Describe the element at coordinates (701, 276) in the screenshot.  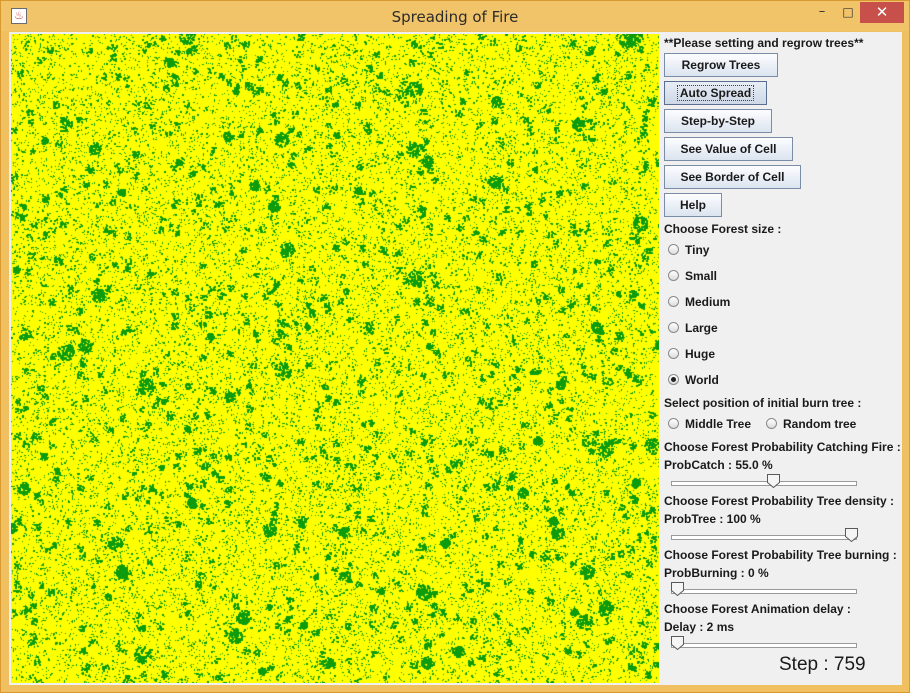
I see `size-option-label: Small` at that location.